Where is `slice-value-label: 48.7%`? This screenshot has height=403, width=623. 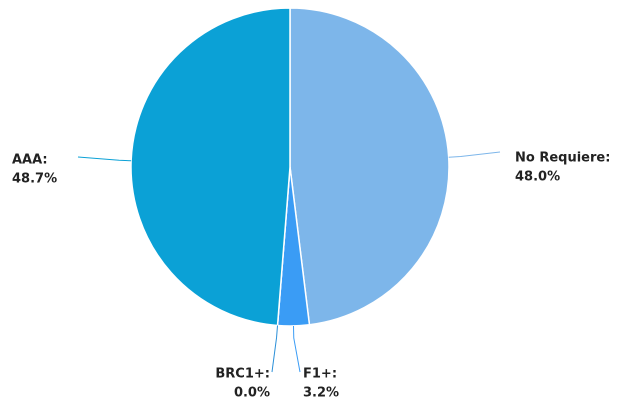 slice-value-label: 48.7% is located at coordinates (34, 179).